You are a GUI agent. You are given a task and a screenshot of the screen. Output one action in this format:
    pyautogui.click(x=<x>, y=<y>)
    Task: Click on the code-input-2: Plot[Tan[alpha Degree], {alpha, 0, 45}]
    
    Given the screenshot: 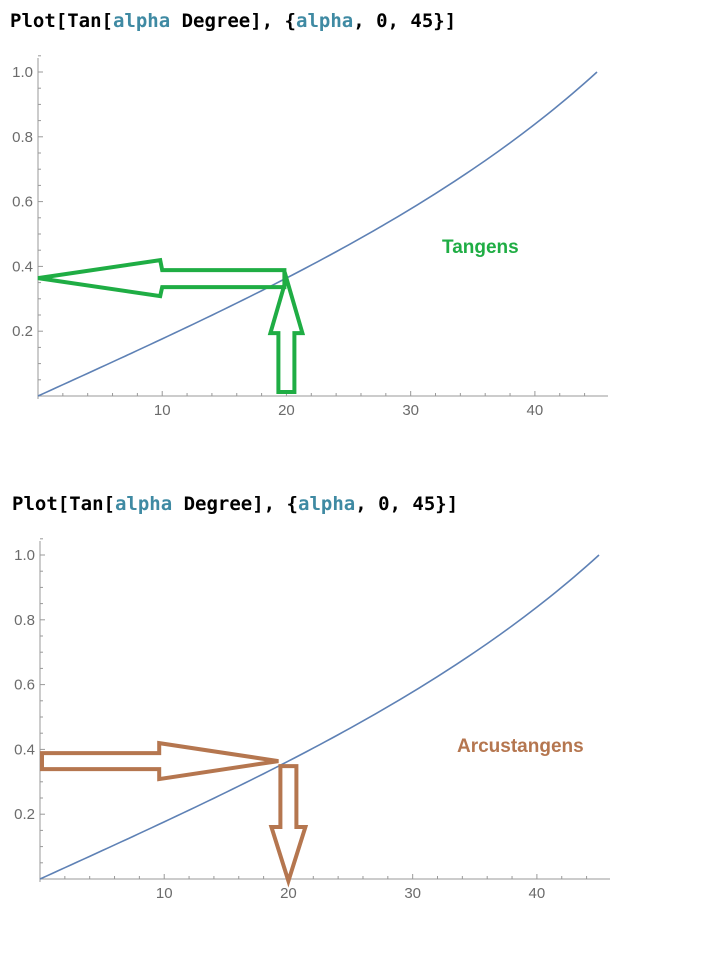 What is the action you would take?
    pyautogui.click(x=235, y=504)
    